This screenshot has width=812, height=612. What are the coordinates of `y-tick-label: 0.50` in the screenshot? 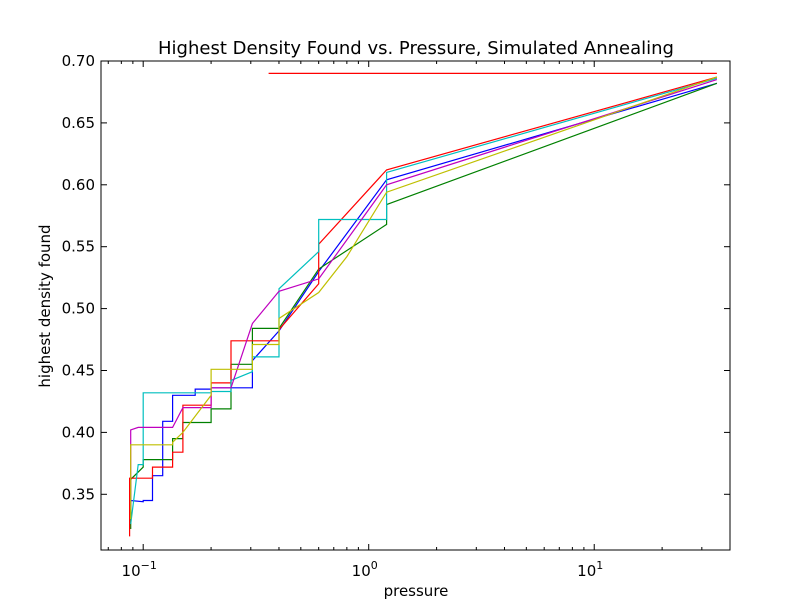 It's located at (78, 309).